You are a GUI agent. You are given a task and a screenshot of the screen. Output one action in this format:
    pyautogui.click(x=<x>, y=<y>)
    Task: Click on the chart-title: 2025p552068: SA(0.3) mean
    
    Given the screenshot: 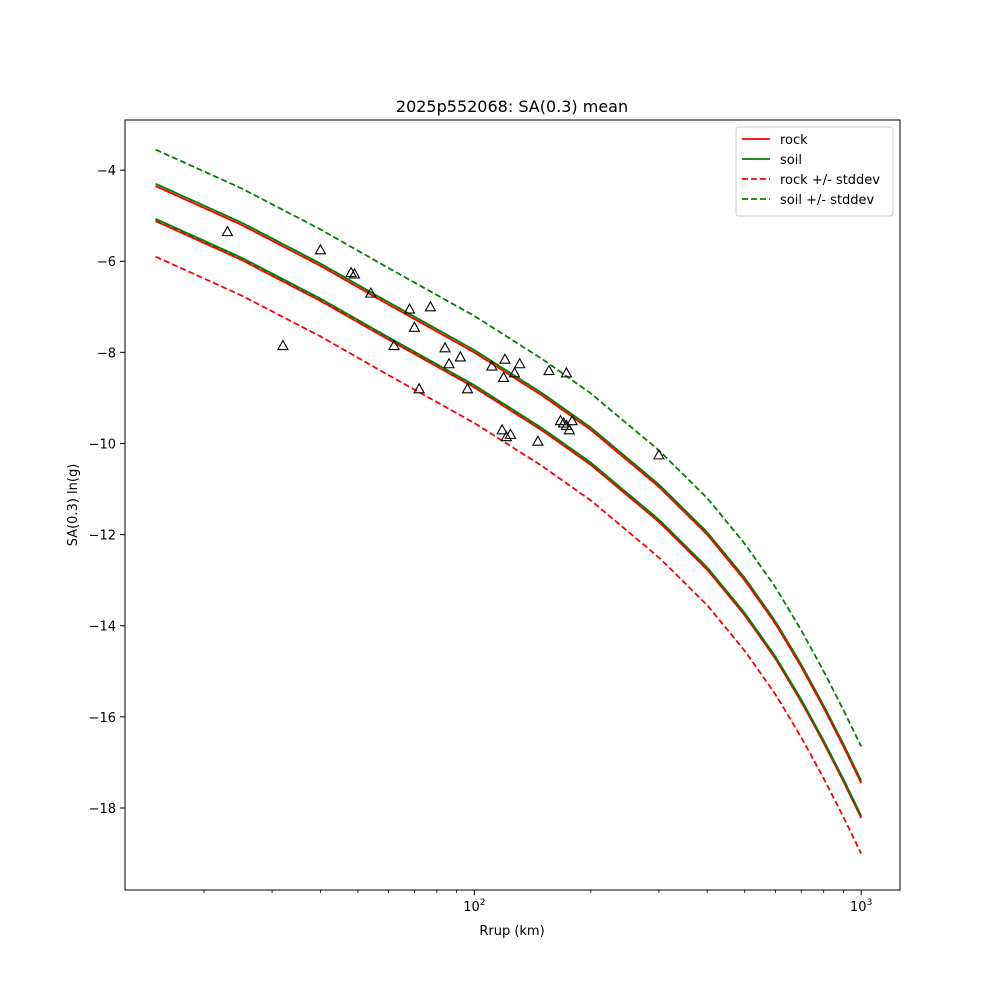 What is the action you would take?
    pyautogui.click(x=512, y=106)
    